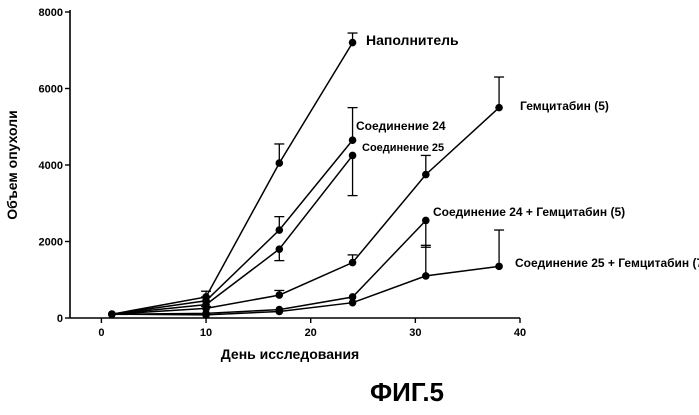  What do you see at coordinates (520, 333) in the screenshot?
I see `x-tick-label: 40` at bounding box center [520, 333].